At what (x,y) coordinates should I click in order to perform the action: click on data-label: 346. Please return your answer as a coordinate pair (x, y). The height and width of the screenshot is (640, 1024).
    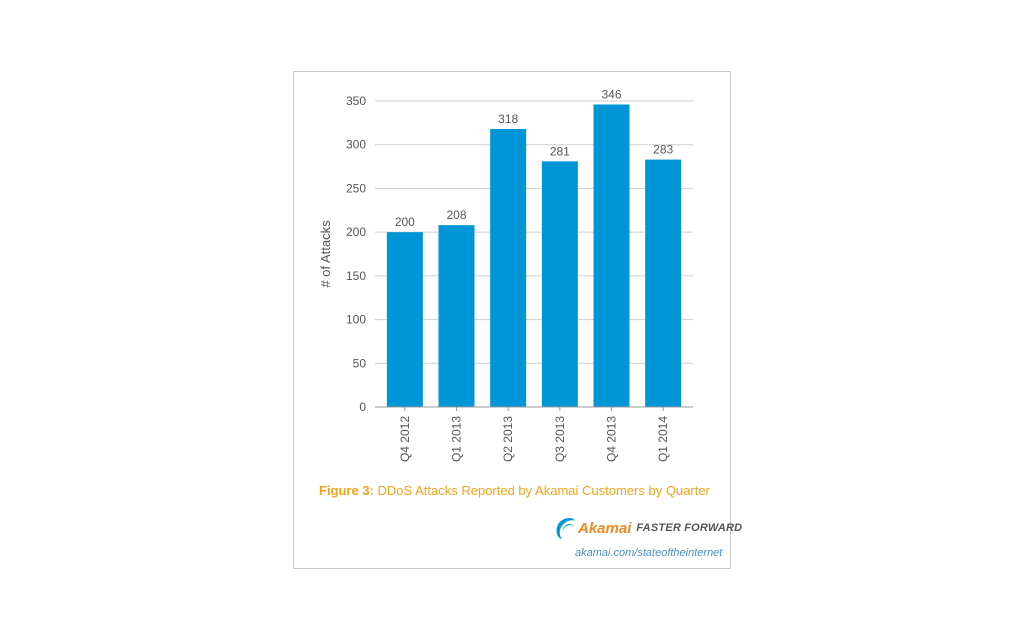
    Looking at the image, I should click on (611, 94).